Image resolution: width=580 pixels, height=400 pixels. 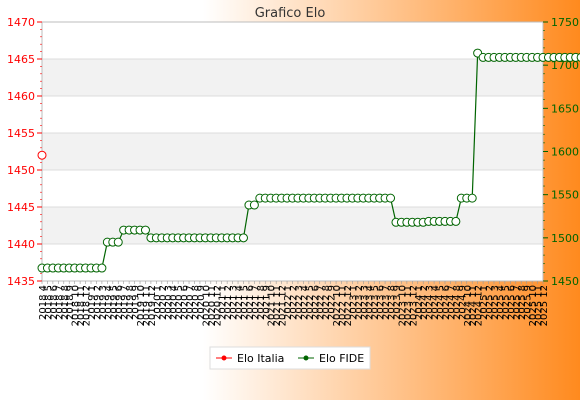 I want to click on x-tick-label: 2021 11, so click(x=277, y=305).